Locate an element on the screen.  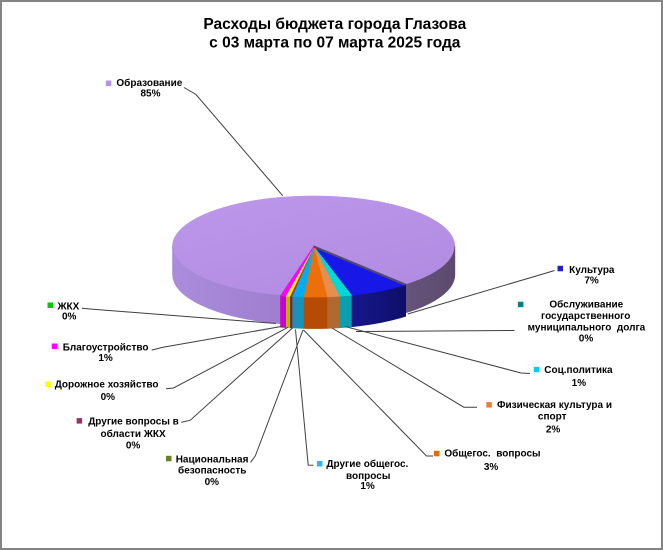
svg-text: Общегос. вопросы is located at coordinates (492, 454).